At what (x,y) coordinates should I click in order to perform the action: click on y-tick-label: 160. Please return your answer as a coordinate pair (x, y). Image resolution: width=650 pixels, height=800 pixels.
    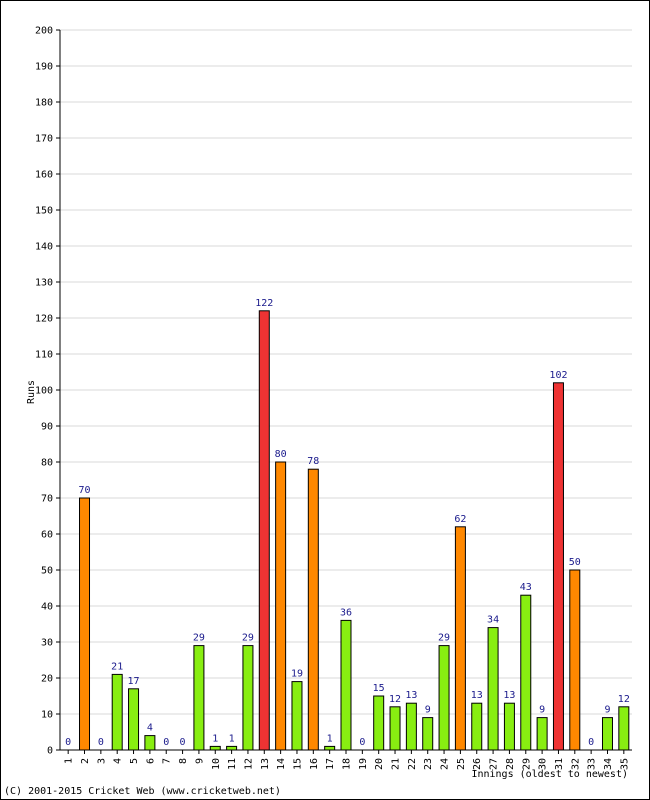
    Looking at the image, I should click on (44, 175).